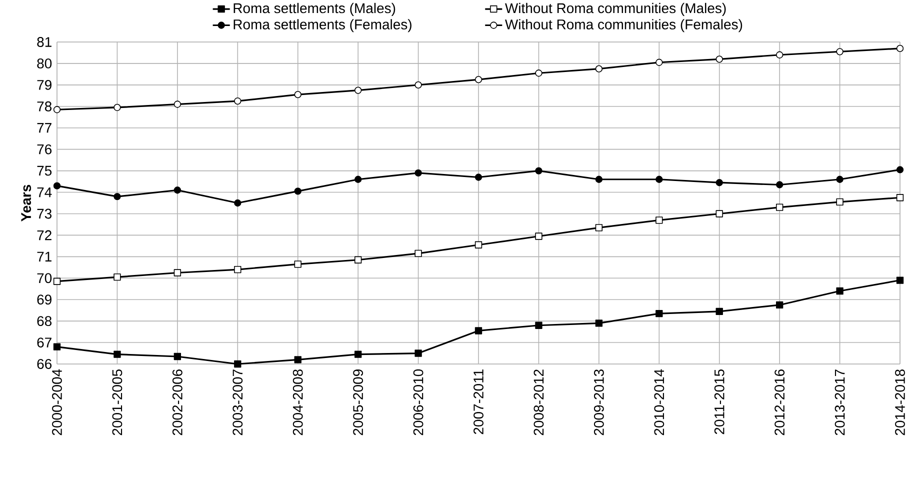 Image resolution: width=912 pixels, height=495 pixels. I want to click on y-tick-label: 72, so click(44, 235).